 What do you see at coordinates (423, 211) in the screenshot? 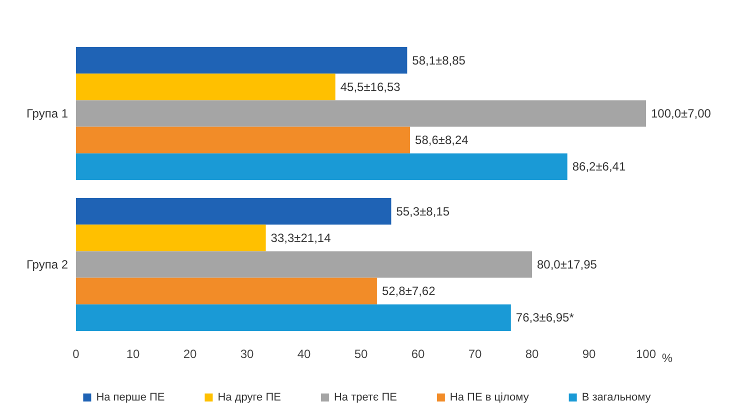
I see `data-label: 55,3±8,15` at bounding box center [423, 211].